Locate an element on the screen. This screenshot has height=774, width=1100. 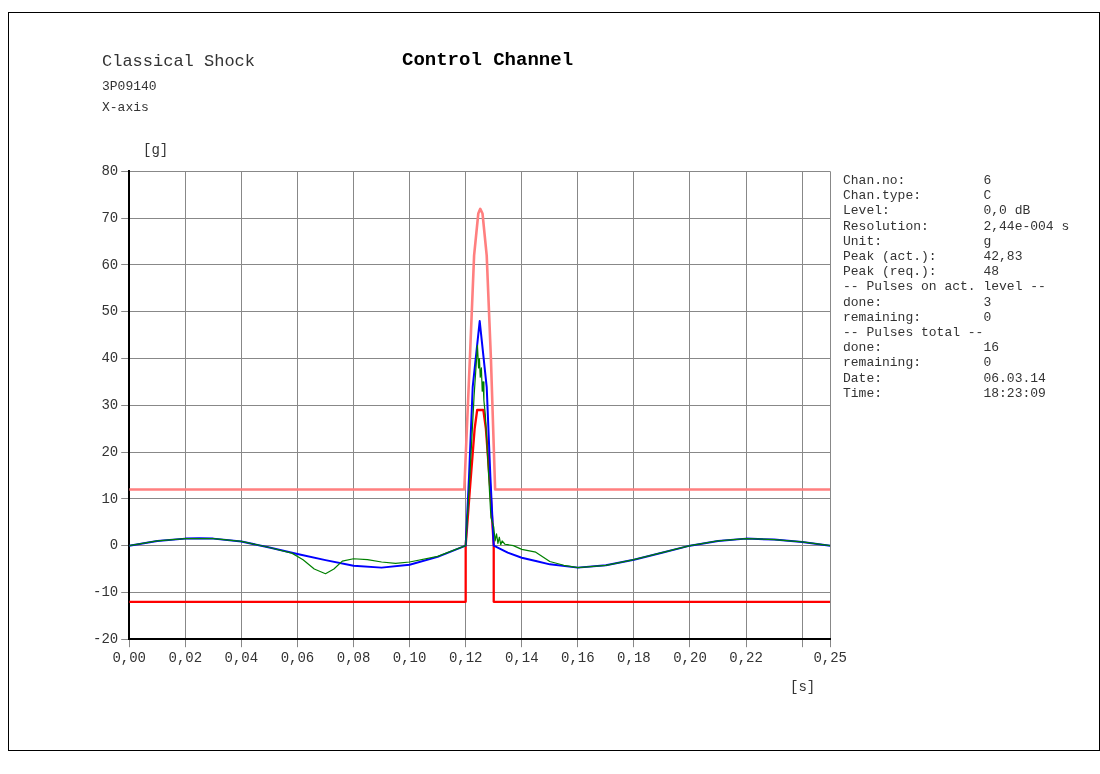
text: Time: 18:23:09 is located at coordinates (945, 393).